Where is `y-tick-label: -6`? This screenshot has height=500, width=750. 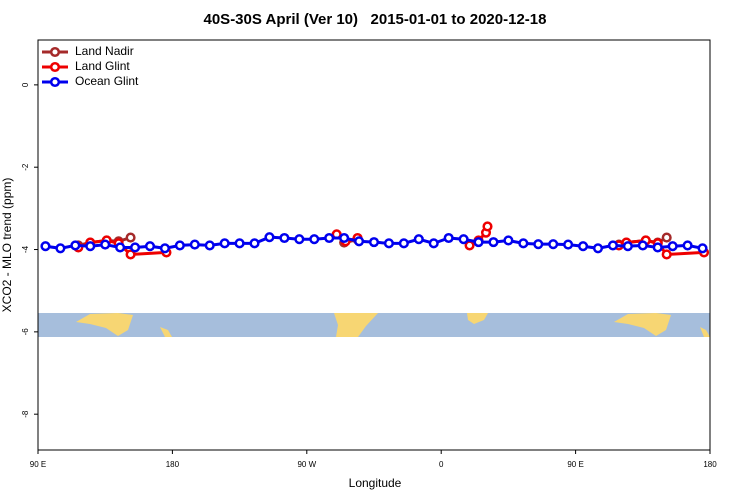 y-tick-label: -6 is located at coordinates (25, 332).